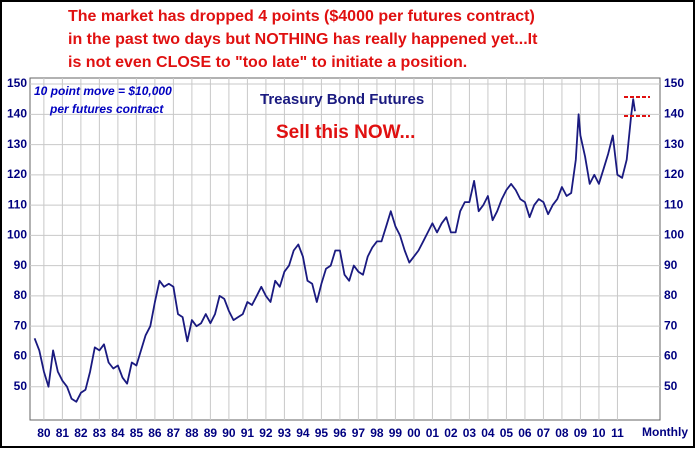 Image resolution: width=696 pixels, height=449 pixels. I want to click on x-tick-label: 00, so click(414, 433).